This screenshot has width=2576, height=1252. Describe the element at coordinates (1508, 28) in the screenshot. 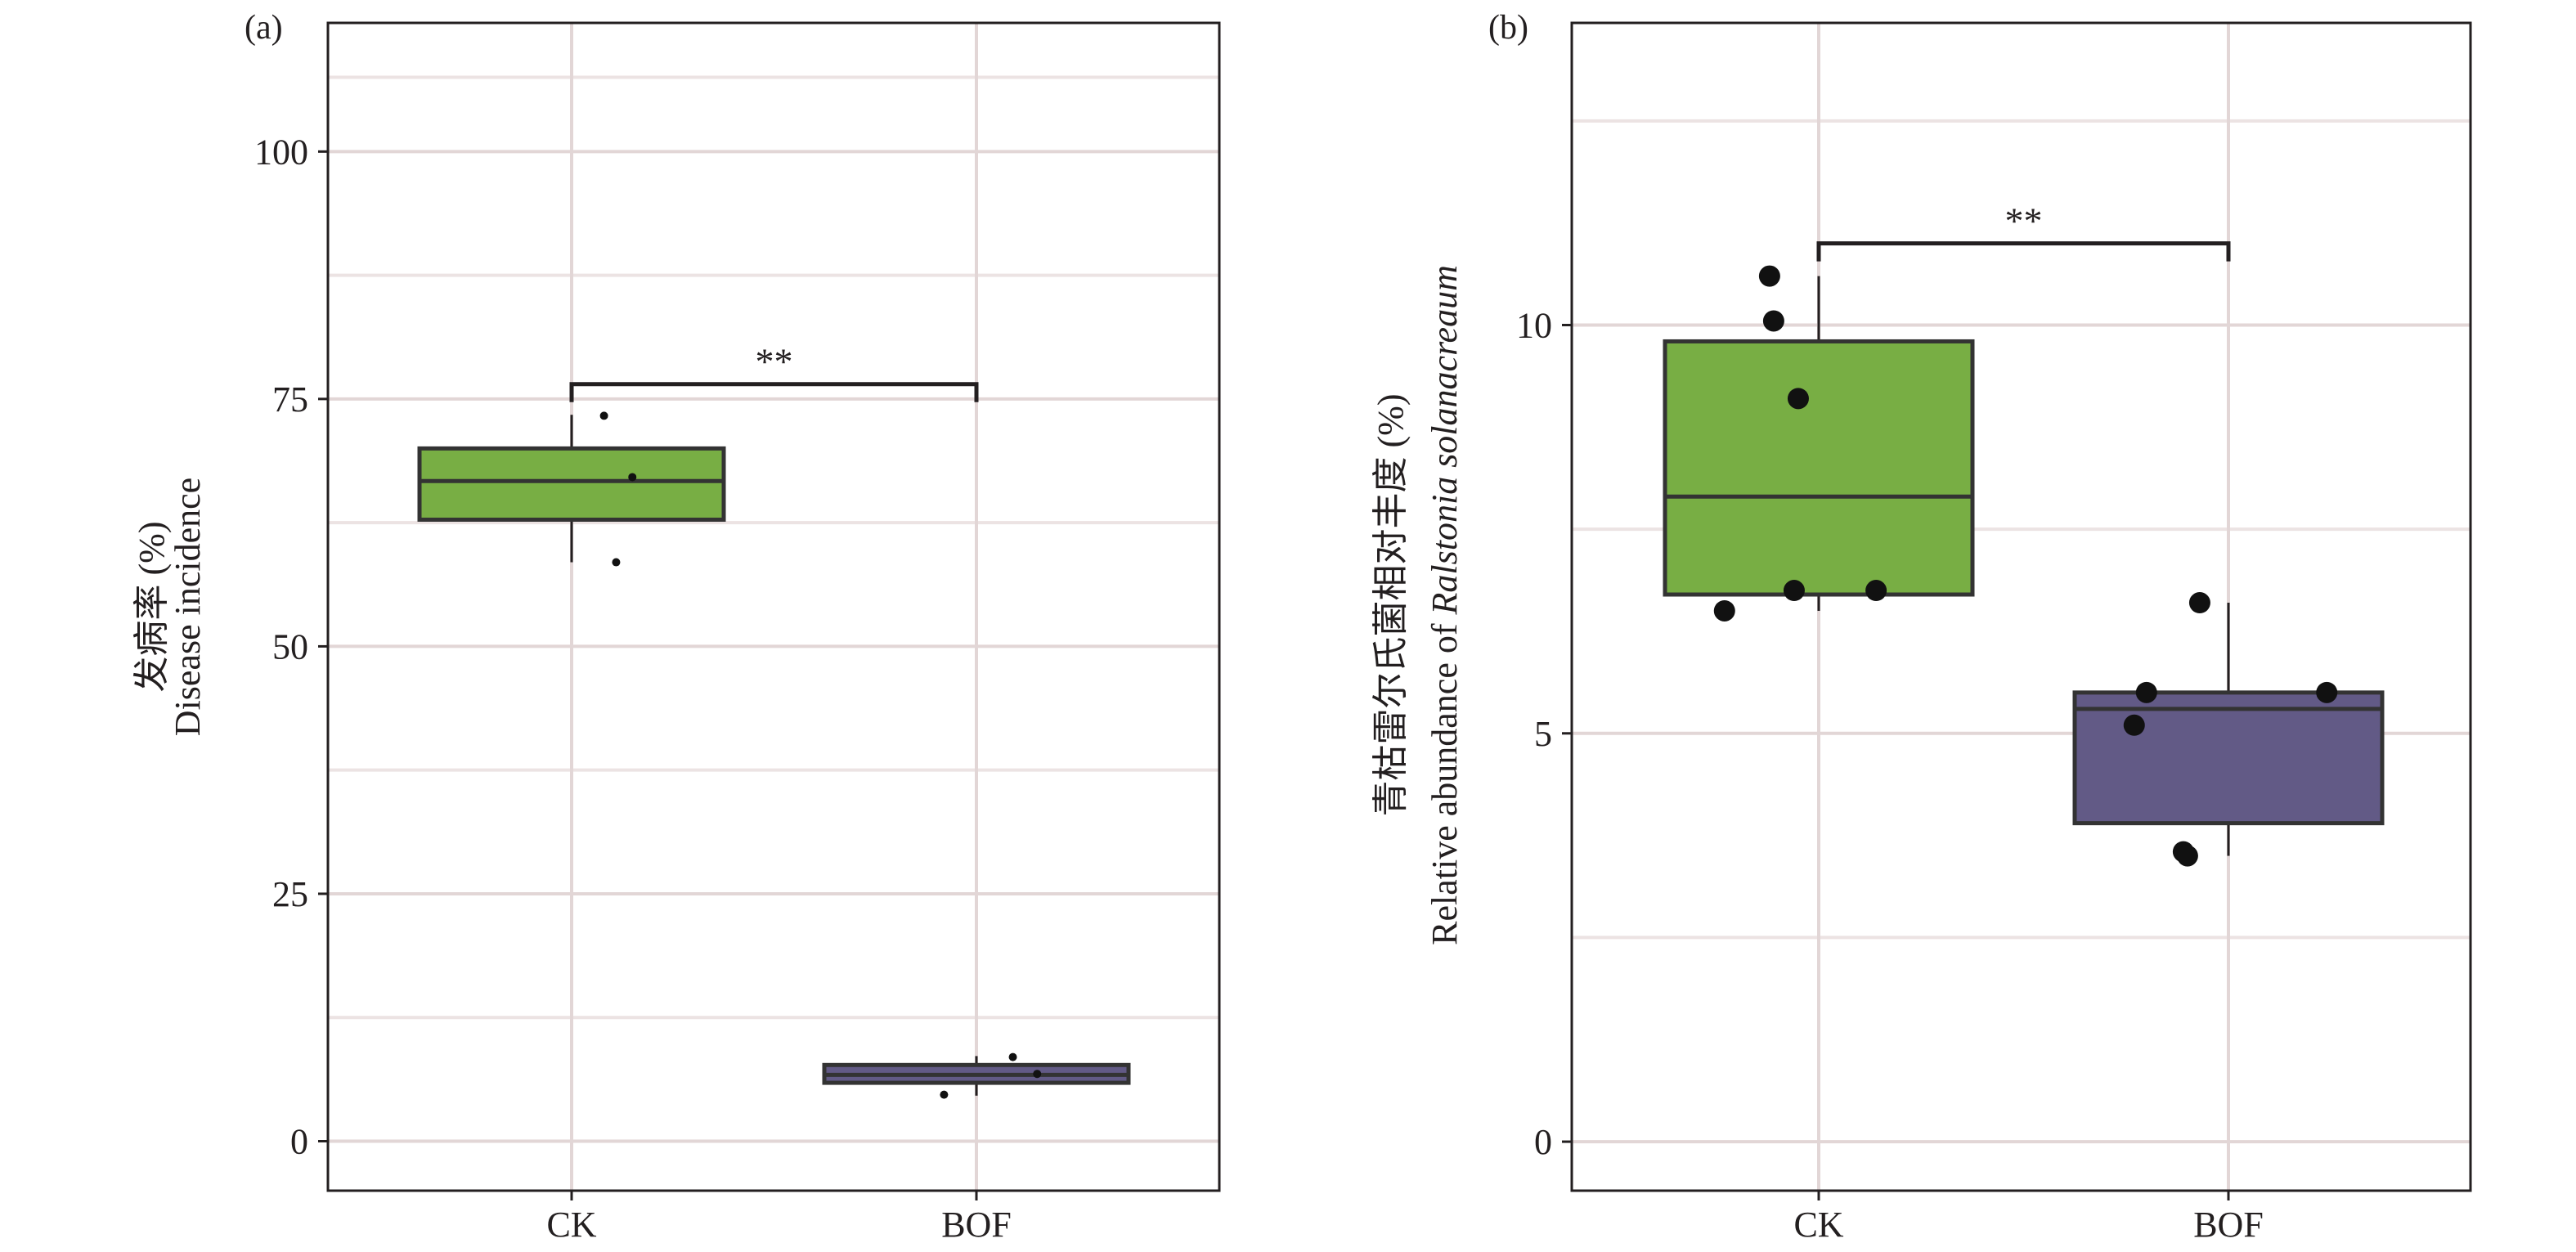

I see `panel-label: (b)` at that location.